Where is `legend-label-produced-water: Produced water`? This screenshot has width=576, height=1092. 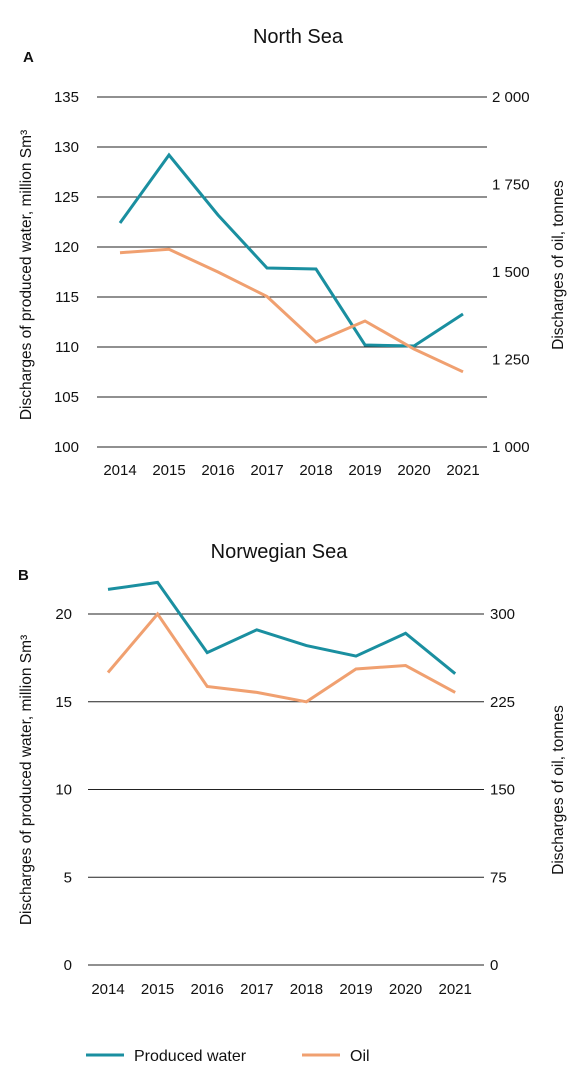 legend-label-produced-water: Produced water is located at coordinates (190, 1056).